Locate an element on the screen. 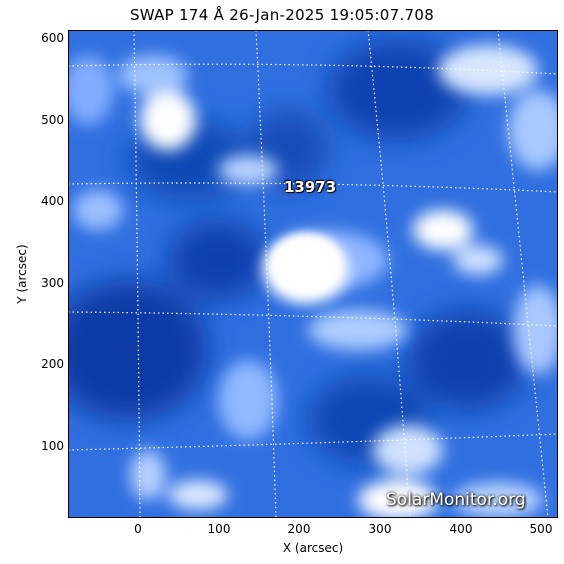  active-region-label: 13973 is located at coordinates (310, 187).